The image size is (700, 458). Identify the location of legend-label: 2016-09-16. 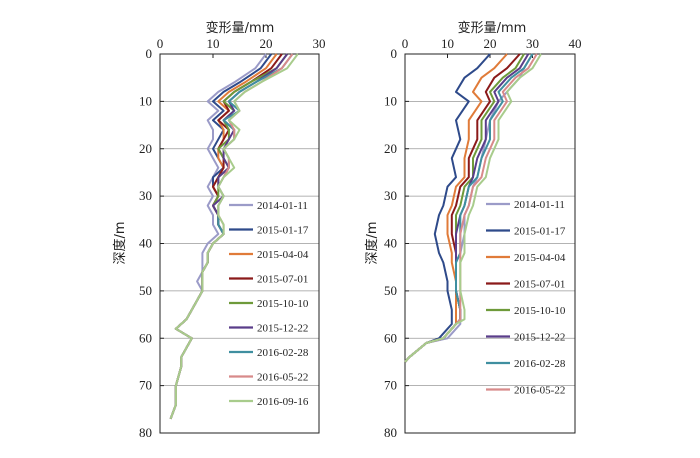
(283, 402).